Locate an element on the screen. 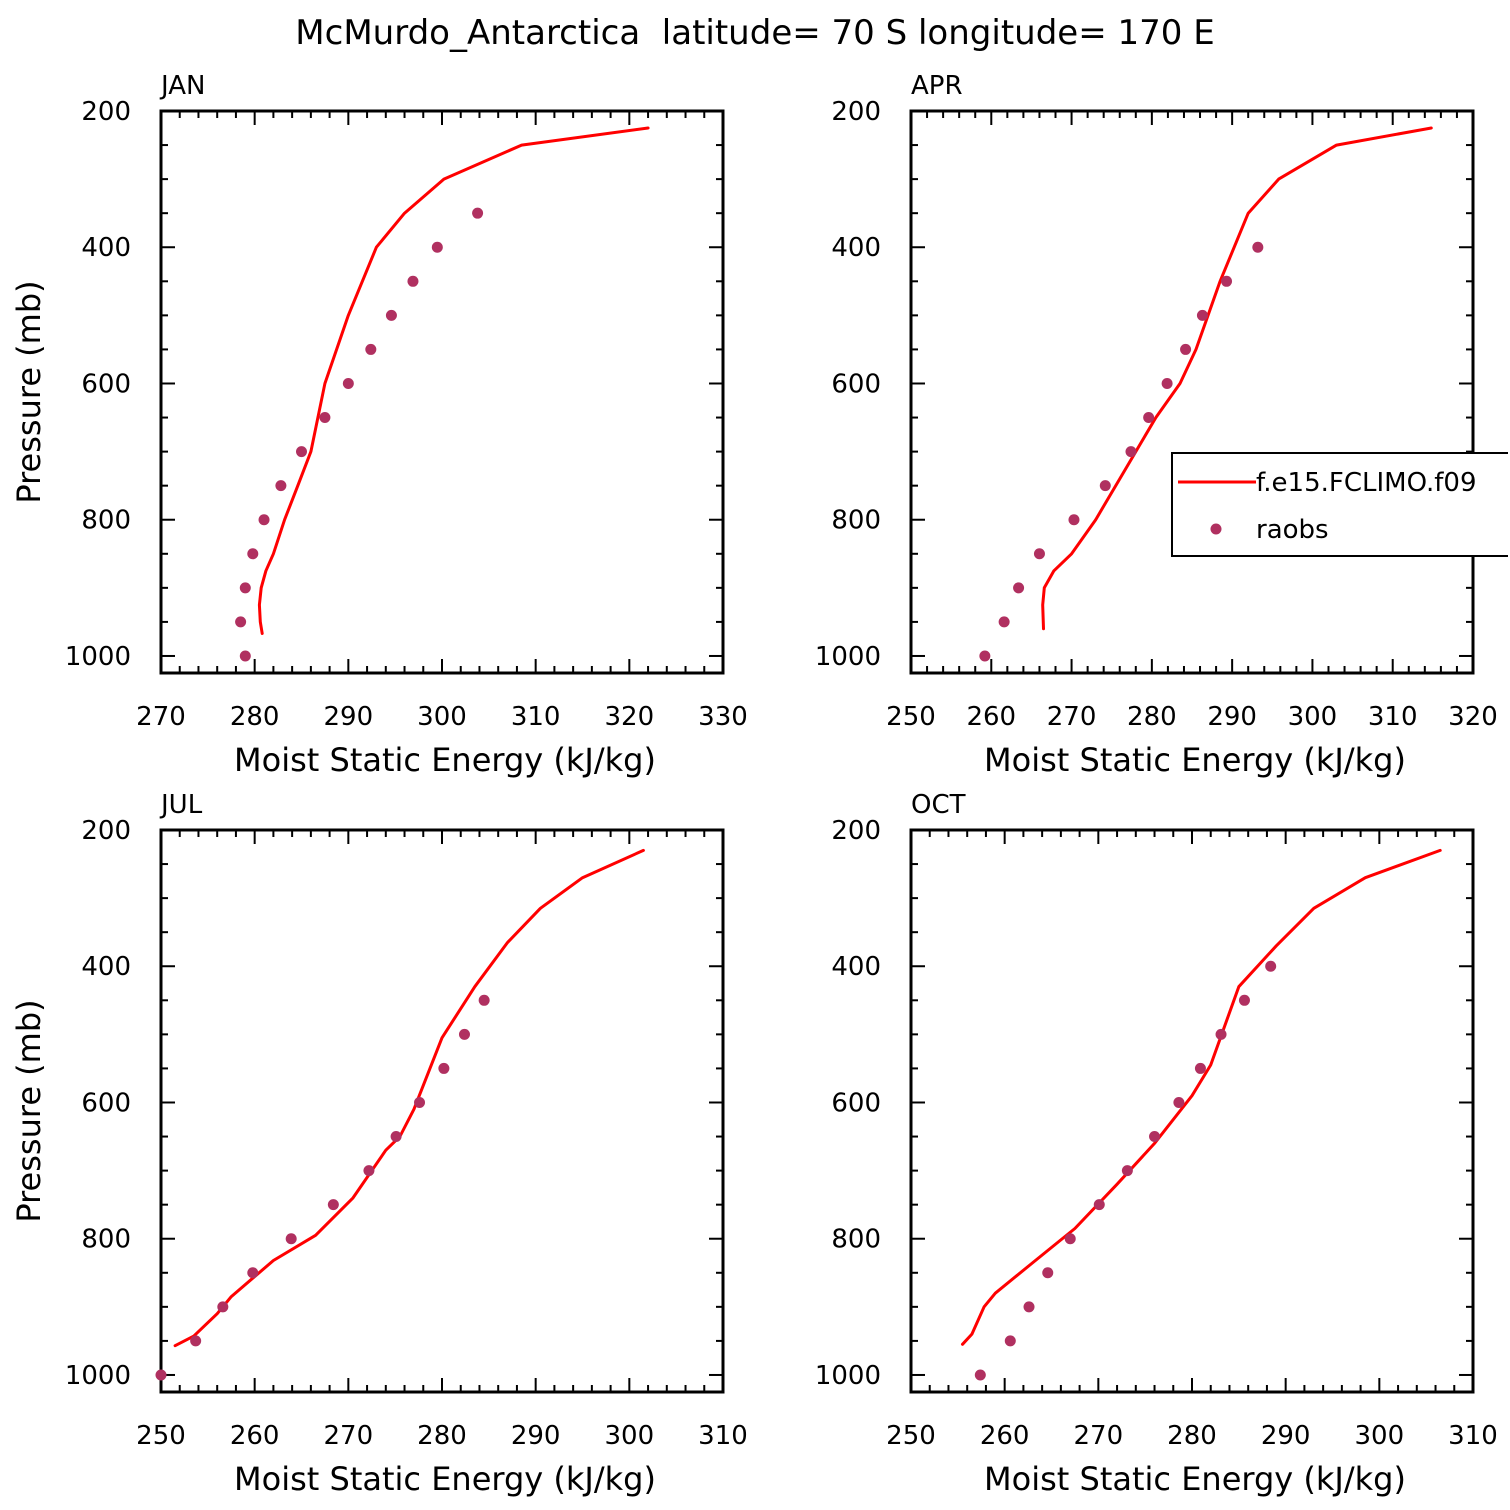 The image size is (1510, 1510). legend-marker-swatch is located at coordinates (1216, 529).